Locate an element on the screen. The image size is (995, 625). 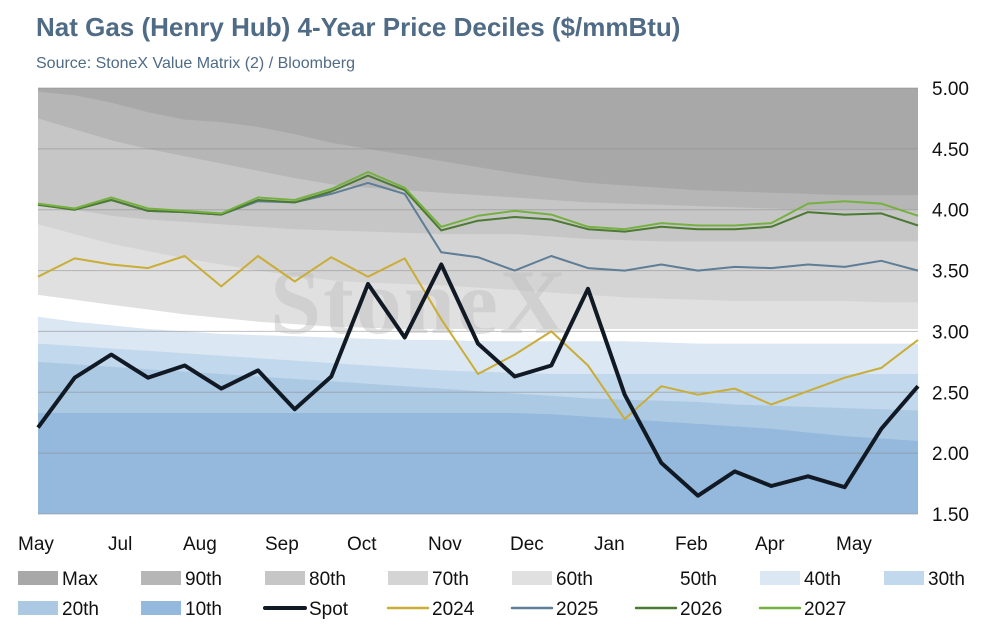
legend-label: 70th is located at coordinates (450, 579).